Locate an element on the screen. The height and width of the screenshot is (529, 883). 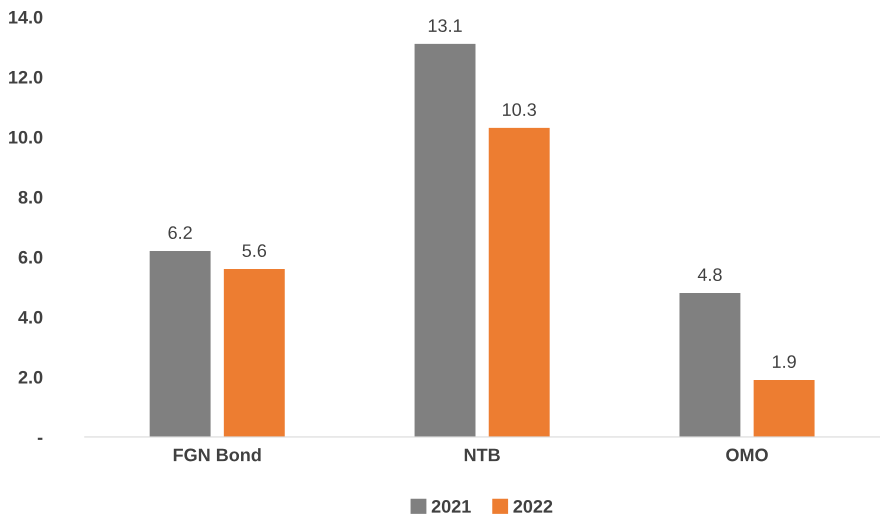
y-tick-label: 2.0 is located at coordinates (30, 377).